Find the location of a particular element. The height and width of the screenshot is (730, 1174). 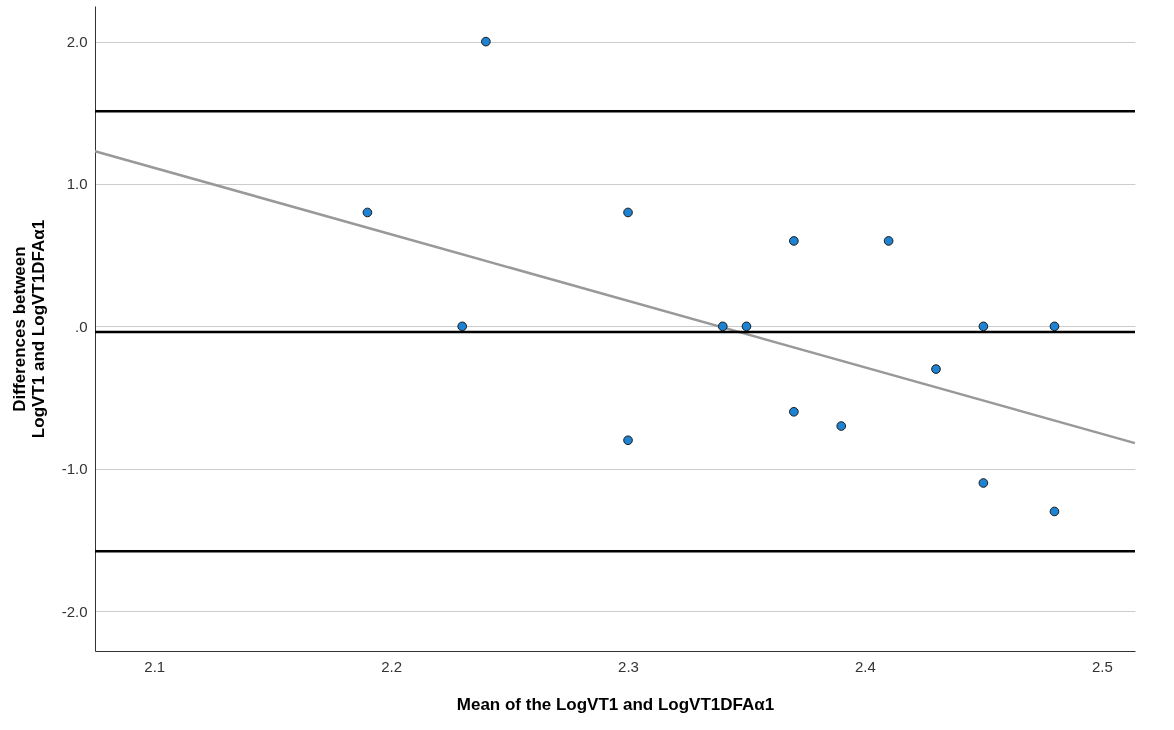

x-tick-label: 2.2 is located at coordinates (392, 666).